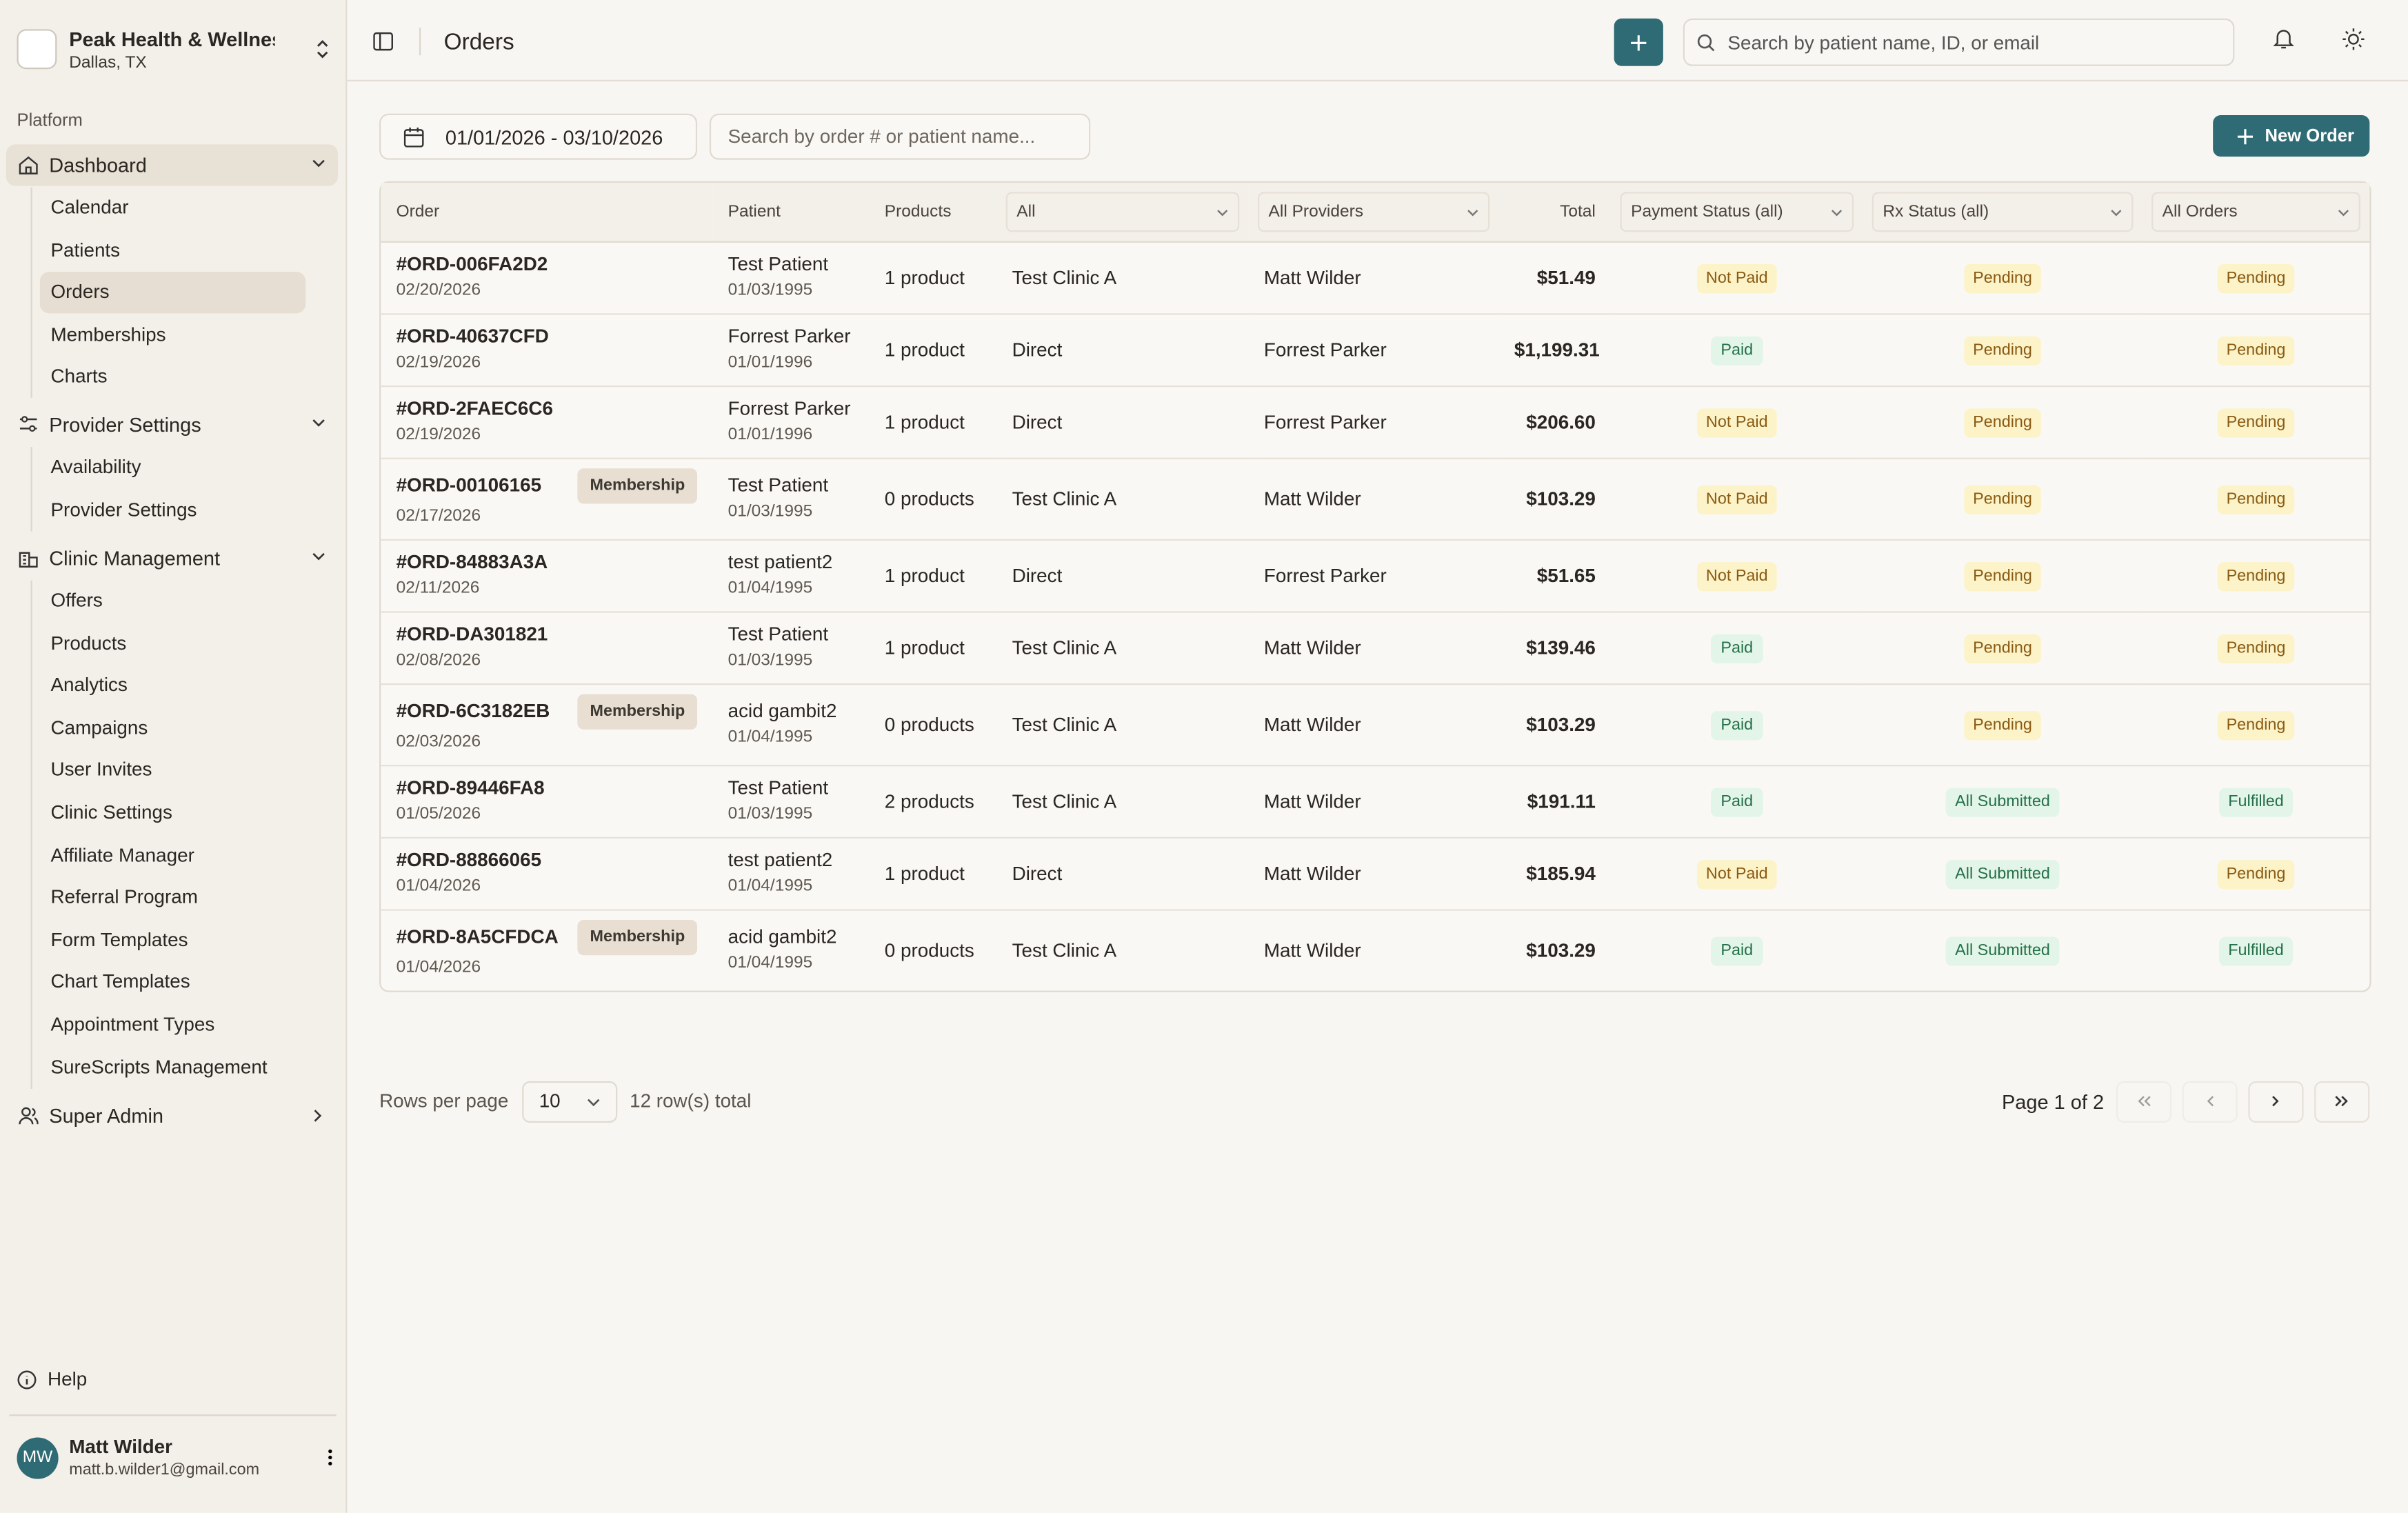 This screenshot has width=2408, height=1513. Describe the element at coordinates (172, 1115) in the screenshot. I see `nav-group: Super Admin` at that location.